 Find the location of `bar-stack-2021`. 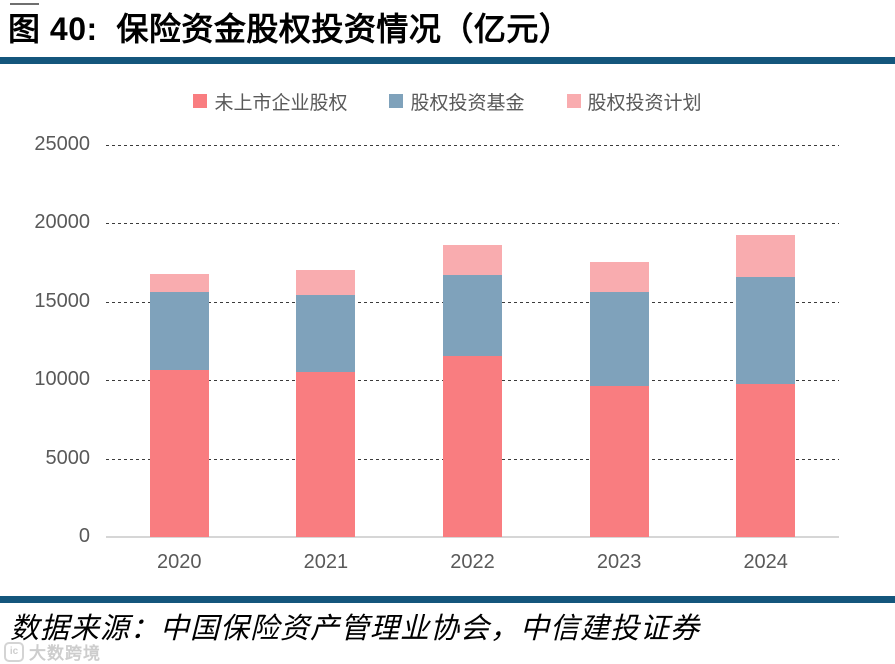

bar-stack-2021 is located at coordinates (326, 403).